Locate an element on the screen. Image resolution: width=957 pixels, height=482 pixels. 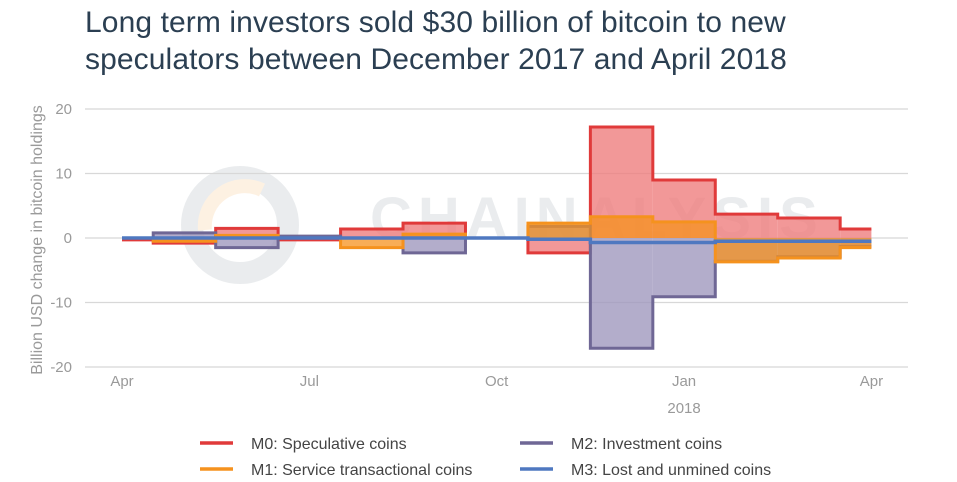
legend-label: M0: Speculative coins is located at coordinates (329, 444).